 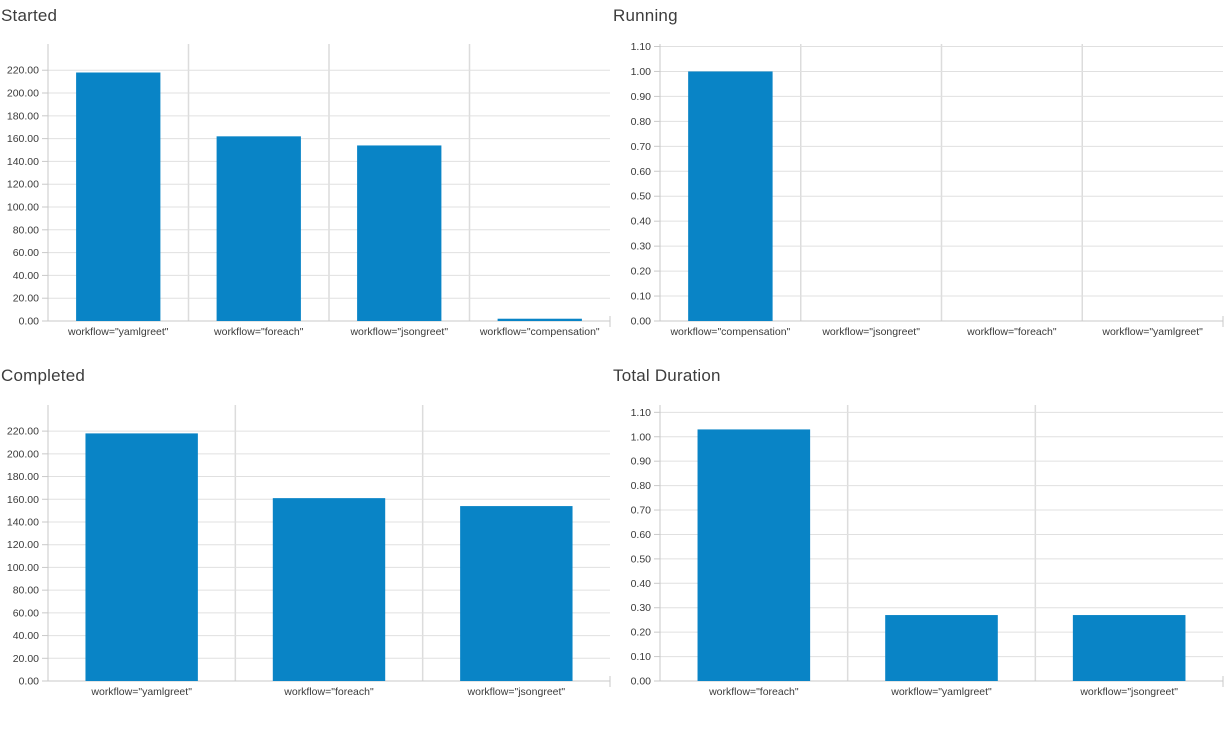 I want to click on panel-title-completed: Completed, so click(x=43, y=375).